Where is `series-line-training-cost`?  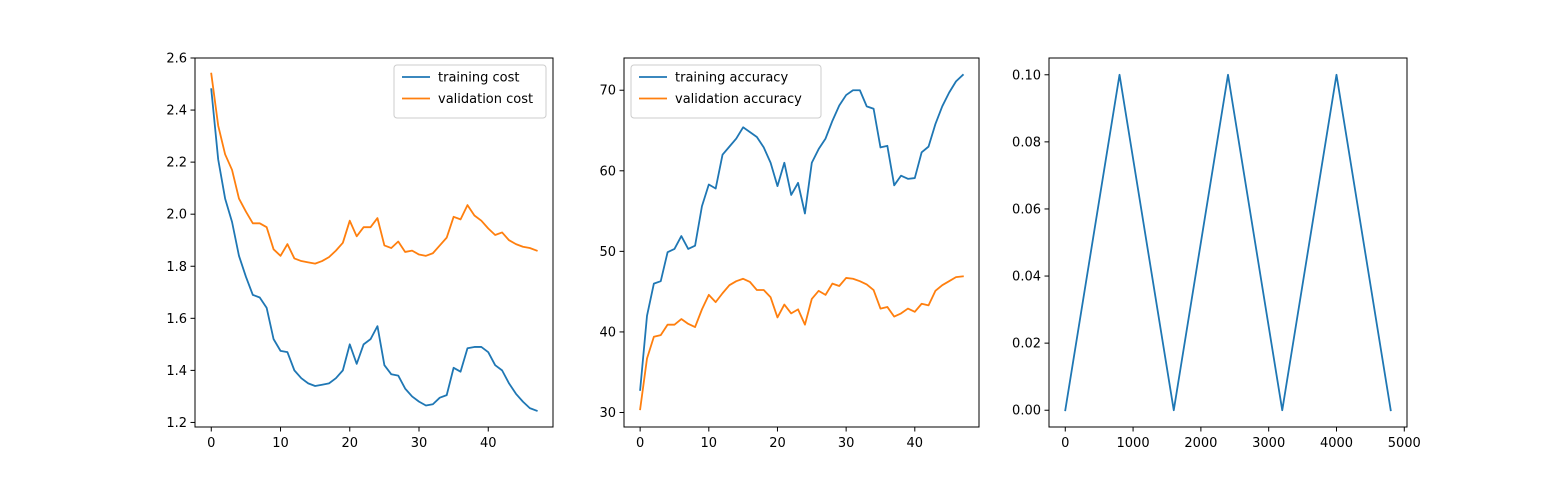
series-line-training-cost is located at coordinates (374, 250).